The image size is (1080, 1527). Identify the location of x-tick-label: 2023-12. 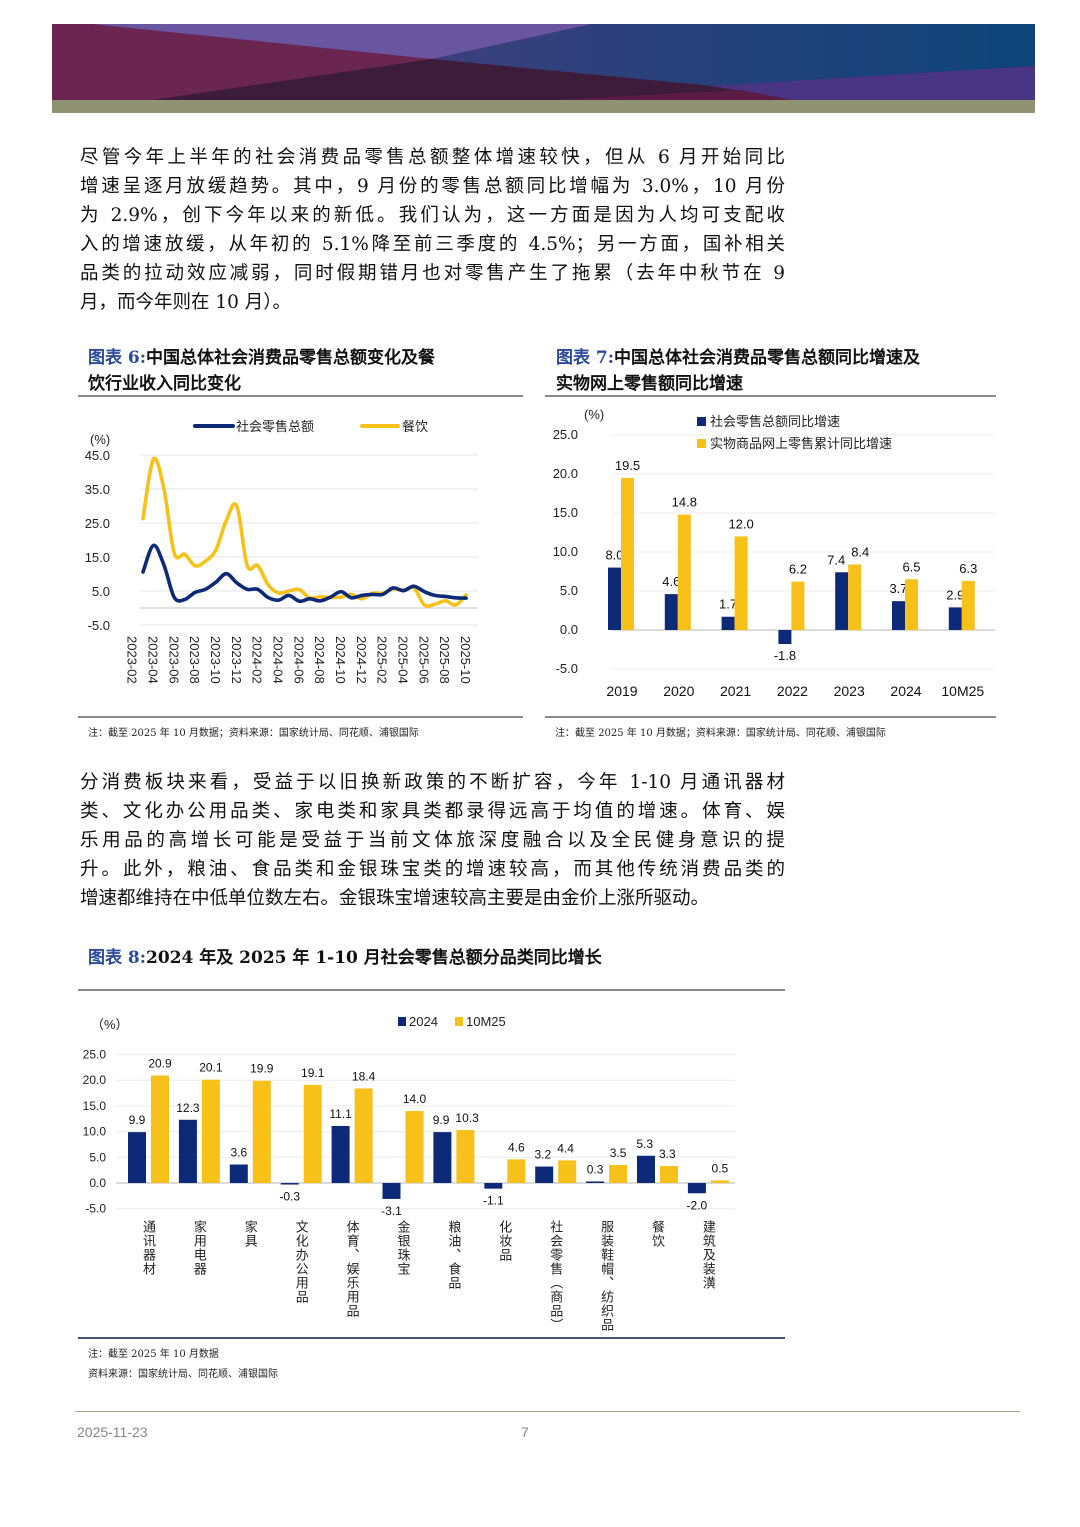
(236, 660).